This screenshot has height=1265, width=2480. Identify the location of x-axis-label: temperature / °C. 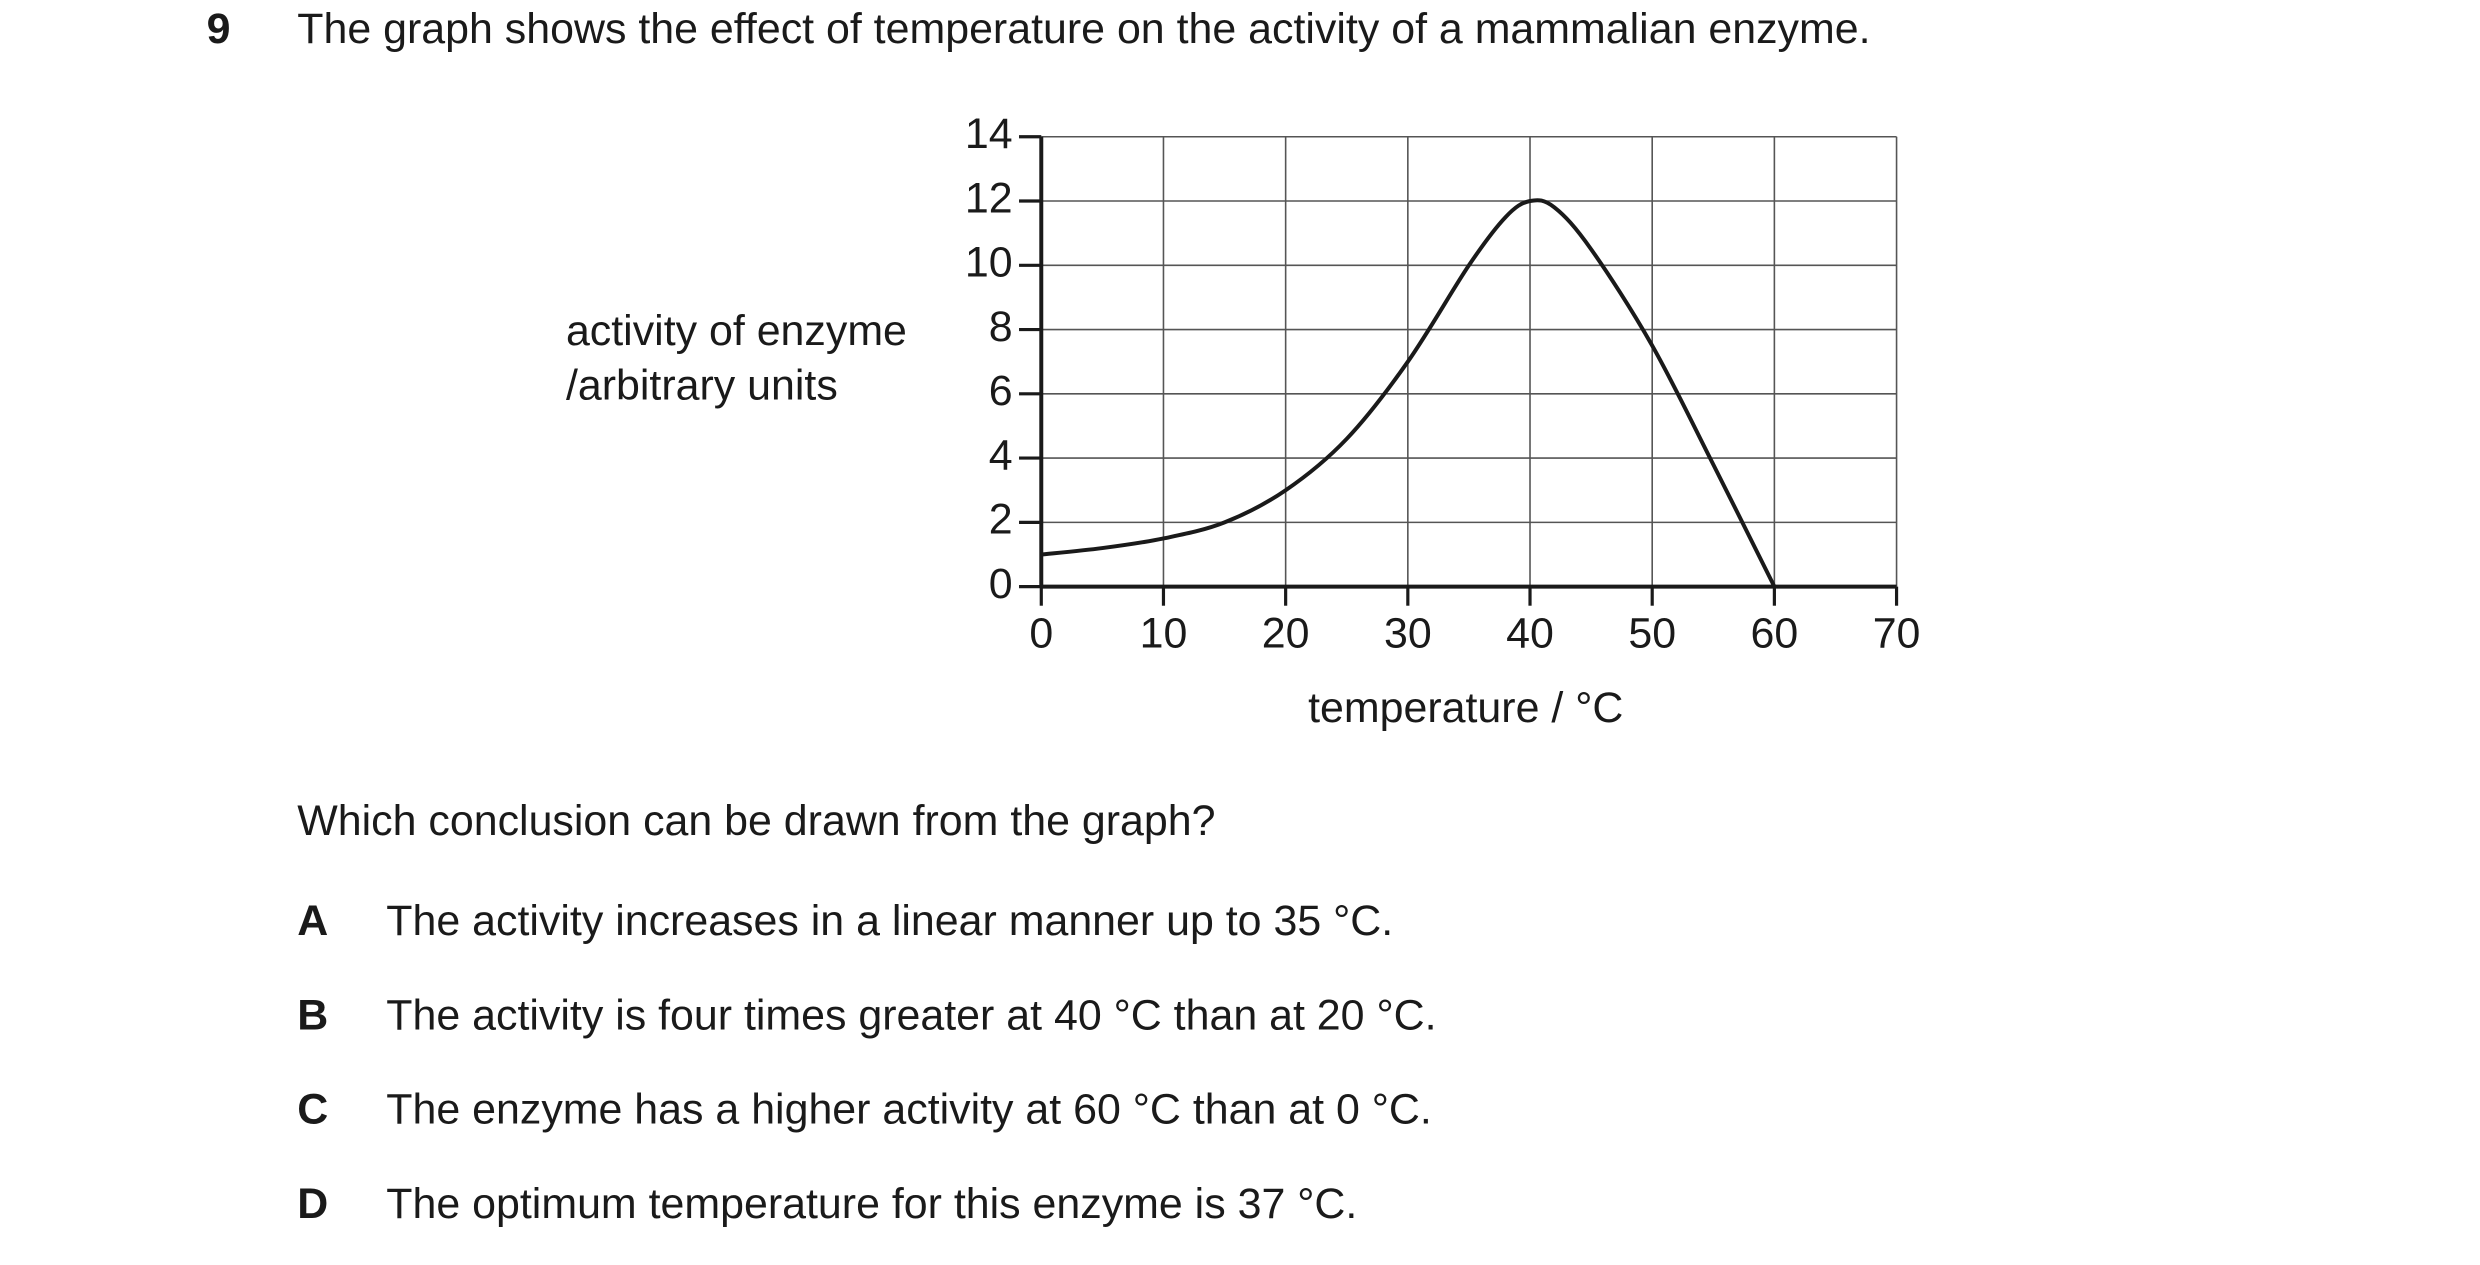
(1465, 708).